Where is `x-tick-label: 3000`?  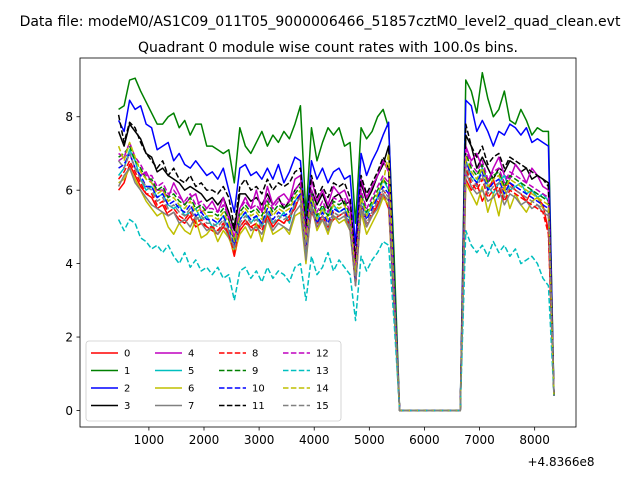
x-tick-label: 3000 is located at coordinates (259, 440).